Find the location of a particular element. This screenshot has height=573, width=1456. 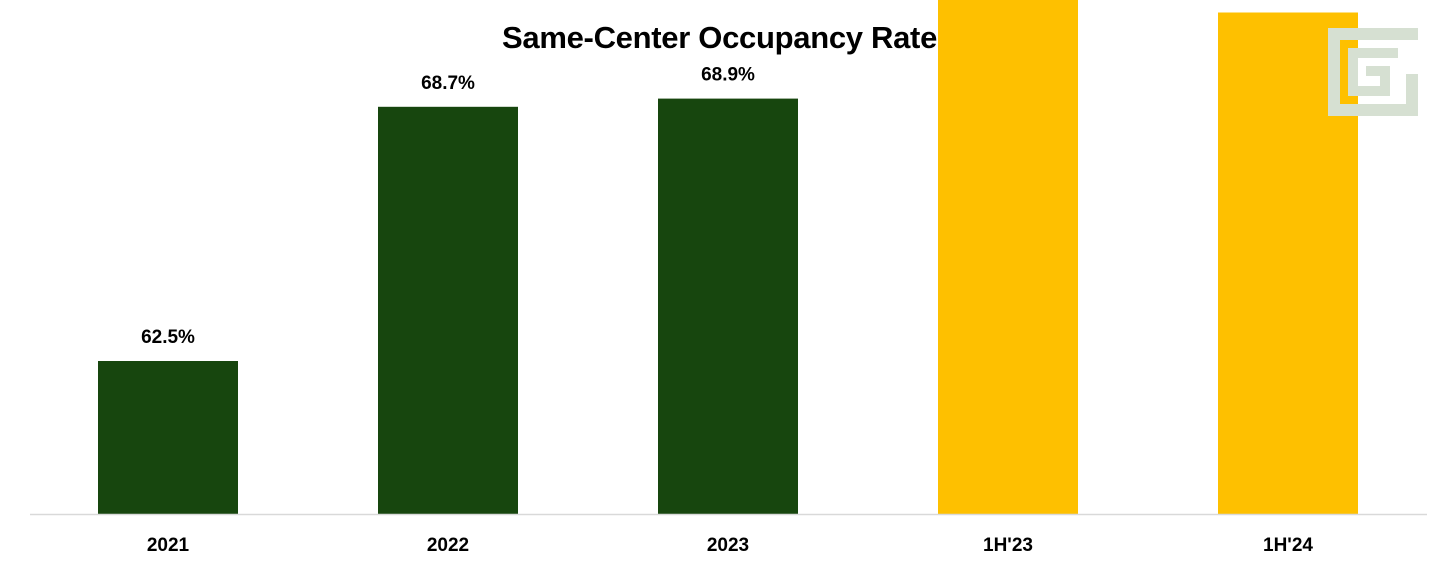

bar-2023 is located at coordinates (728, 306).